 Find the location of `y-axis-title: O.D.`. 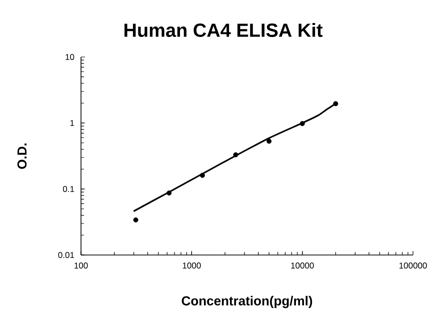

y-axis-title: O.D. is located at coordinates (22, 156).